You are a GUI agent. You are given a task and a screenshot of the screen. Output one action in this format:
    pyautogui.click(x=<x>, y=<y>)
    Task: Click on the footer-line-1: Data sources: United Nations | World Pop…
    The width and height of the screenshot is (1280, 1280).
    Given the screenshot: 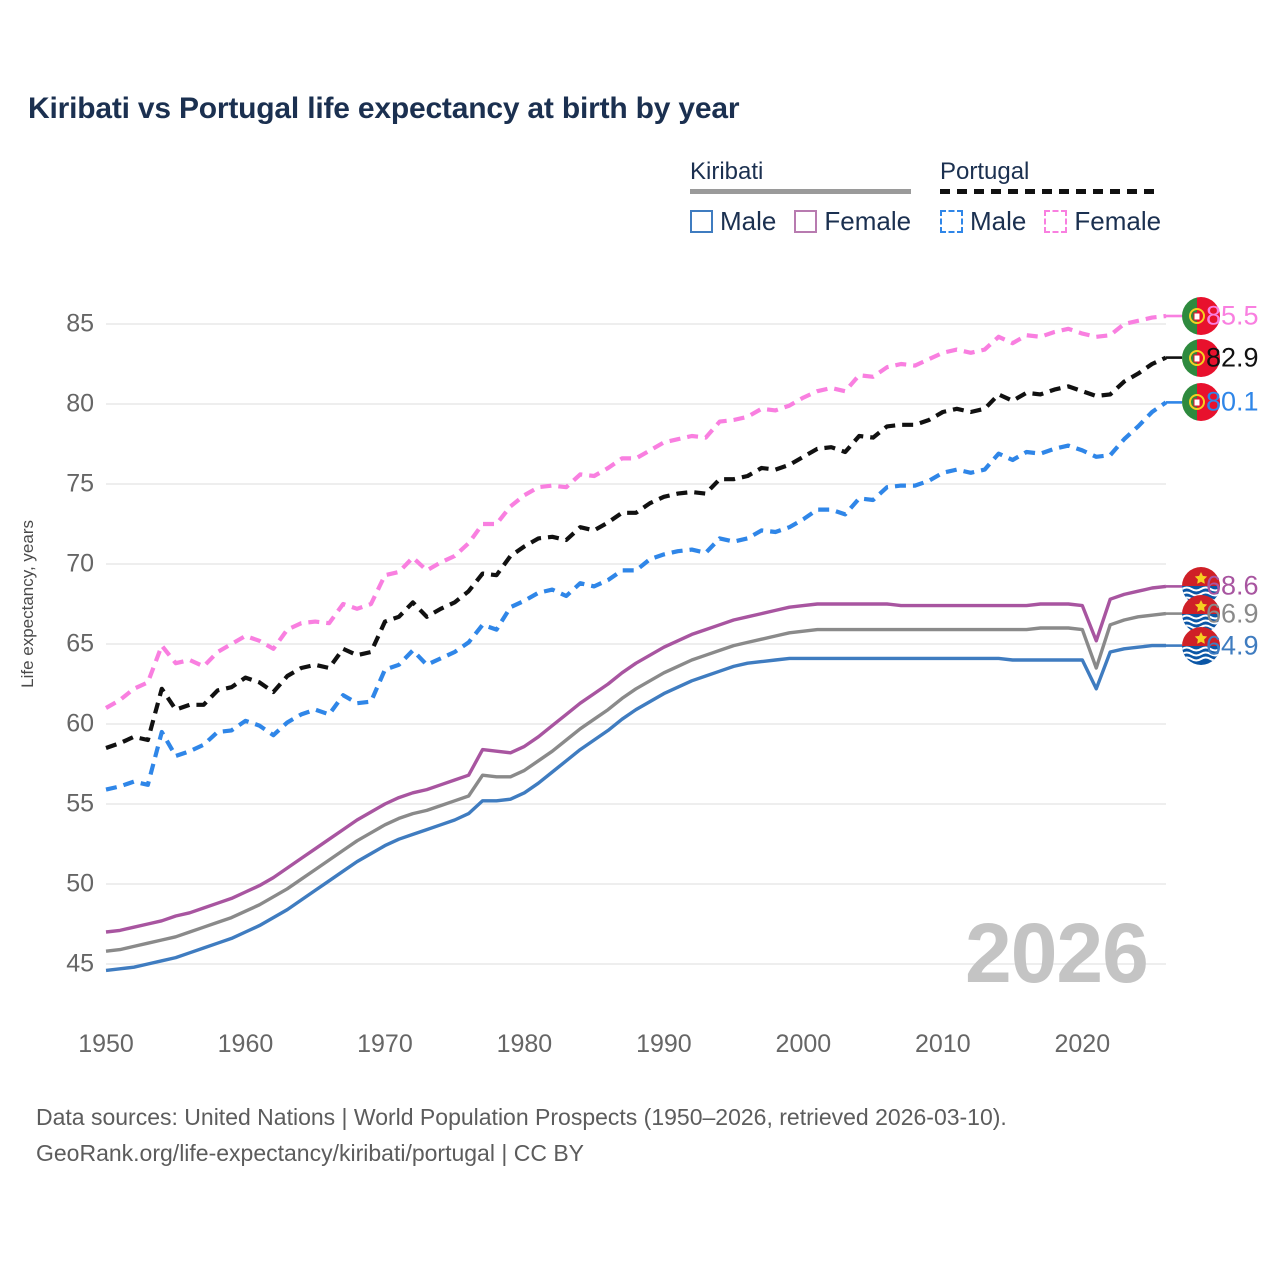 What is the action you would take?
    pyautogui.click(x=521, y=1117)
    